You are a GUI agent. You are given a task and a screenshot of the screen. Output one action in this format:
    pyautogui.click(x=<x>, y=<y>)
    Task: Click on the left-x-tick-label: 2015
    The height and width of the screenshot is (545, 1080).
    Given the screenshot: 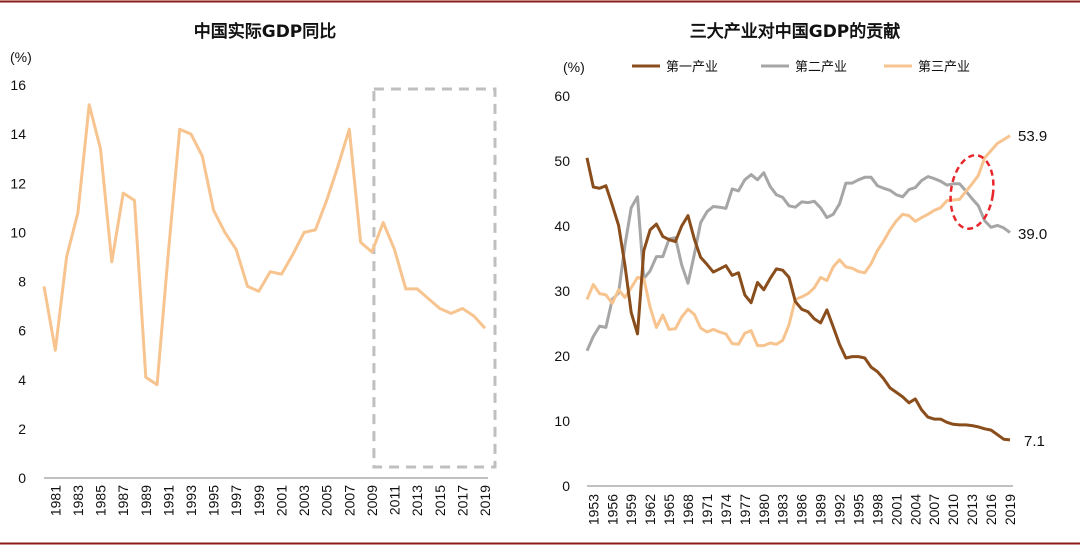 What is the action you would take?
    pyautogui.click(x=440, y=500)
    